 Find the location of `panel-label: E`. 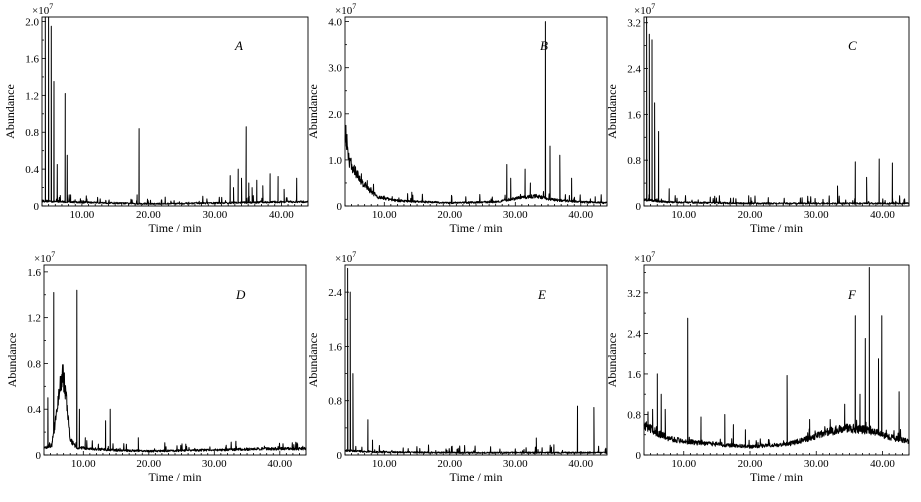

panel-label: E is located at coordinates (541, 294).